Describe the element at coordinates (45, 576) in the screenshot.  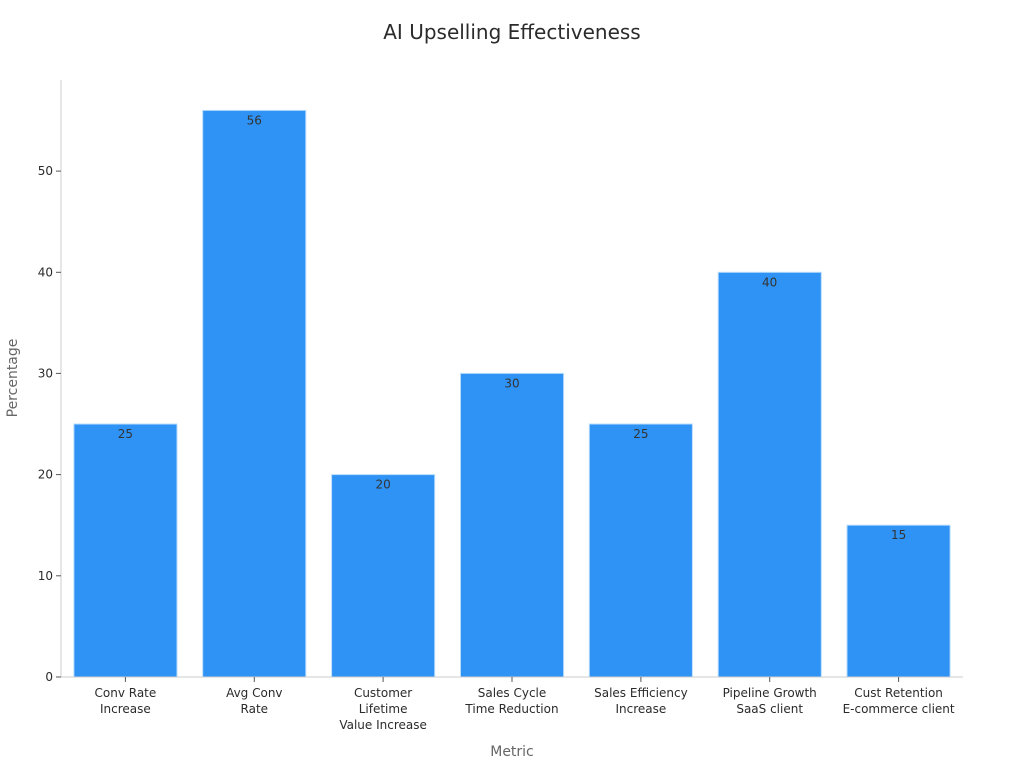
I see `y-tick-label: 10` at that location.